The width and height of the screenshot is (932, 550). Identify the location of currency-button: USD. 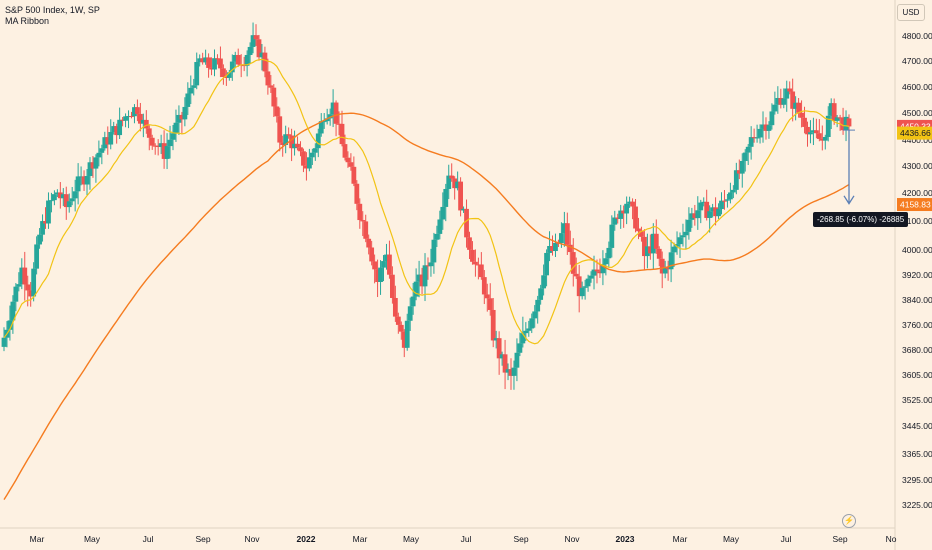
(911, 12).